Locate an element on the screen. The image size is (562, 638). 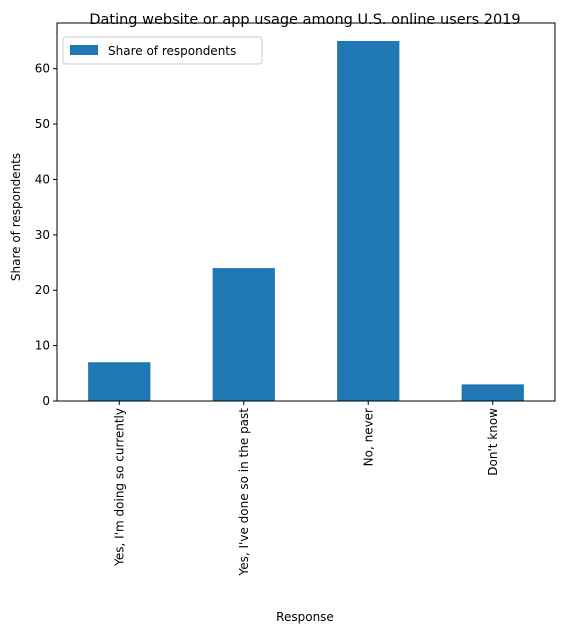
y-tick-label: 50 is located at coordinates (42, 124).